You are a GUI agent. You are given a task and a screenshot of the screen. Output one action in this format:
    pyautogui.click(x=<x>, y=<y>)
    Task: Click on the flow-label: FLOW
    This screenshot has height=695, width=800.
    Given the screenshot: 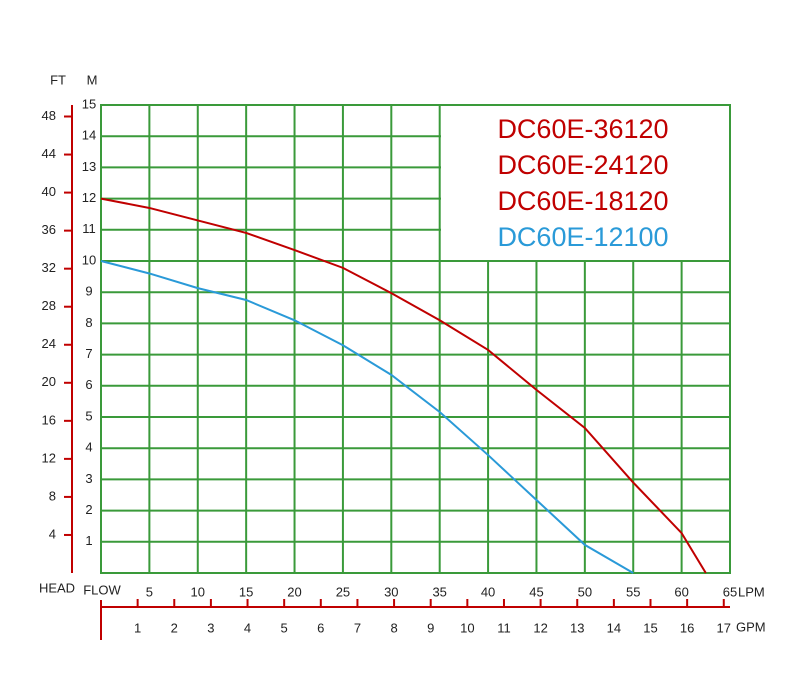 What is the action you would take?
    pyautogui.click(x=102, y=589)
    